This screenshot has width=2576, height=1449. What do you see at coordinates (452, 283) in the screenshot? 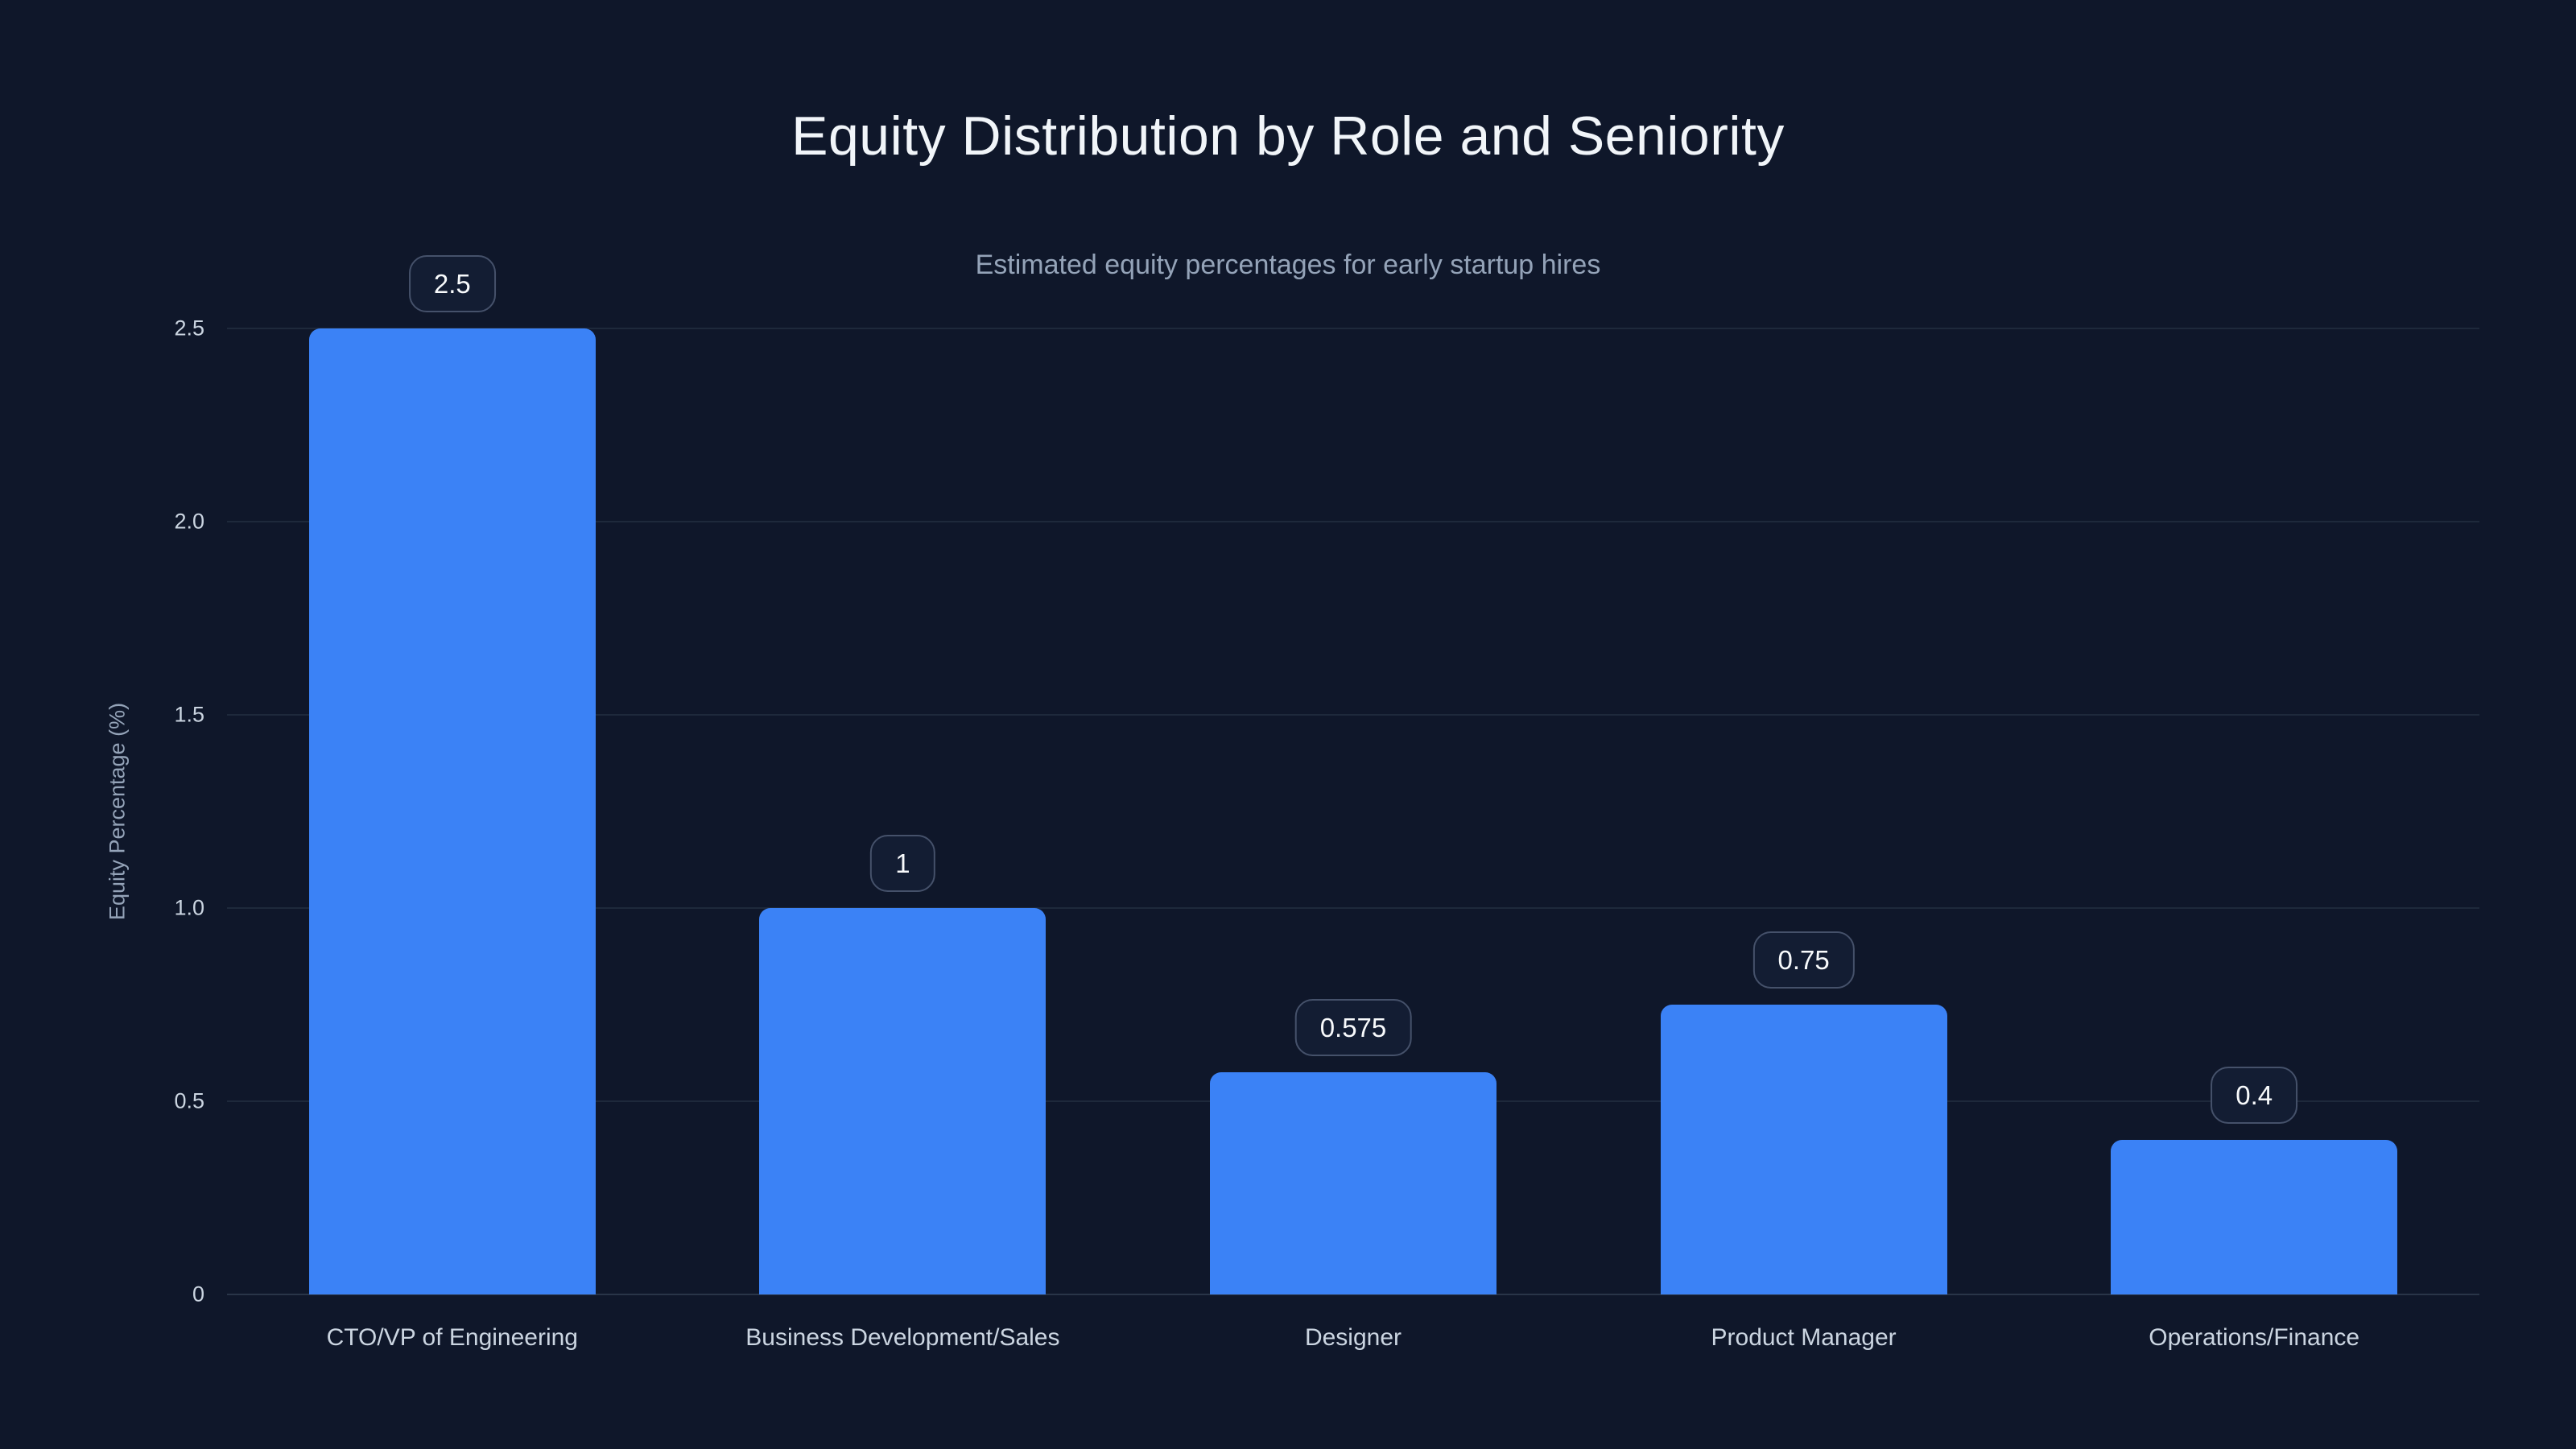
I see `bar-value-badge: 2.5` at bounding box center [452, 283].